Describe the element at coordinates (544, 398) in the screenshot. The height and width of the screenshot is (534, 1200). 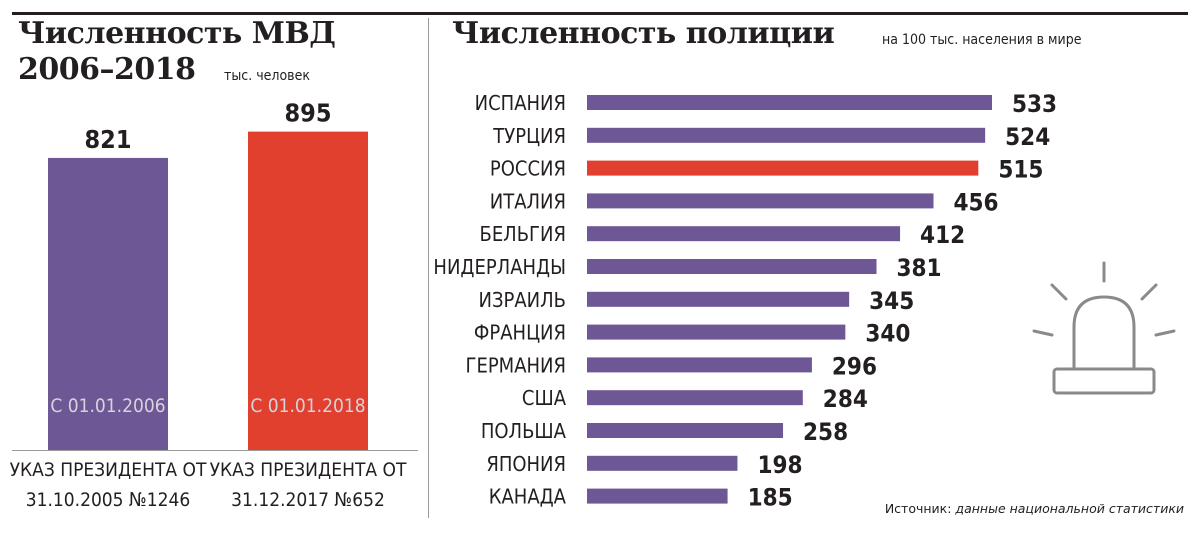
I see `police-country-label: США` at that location.